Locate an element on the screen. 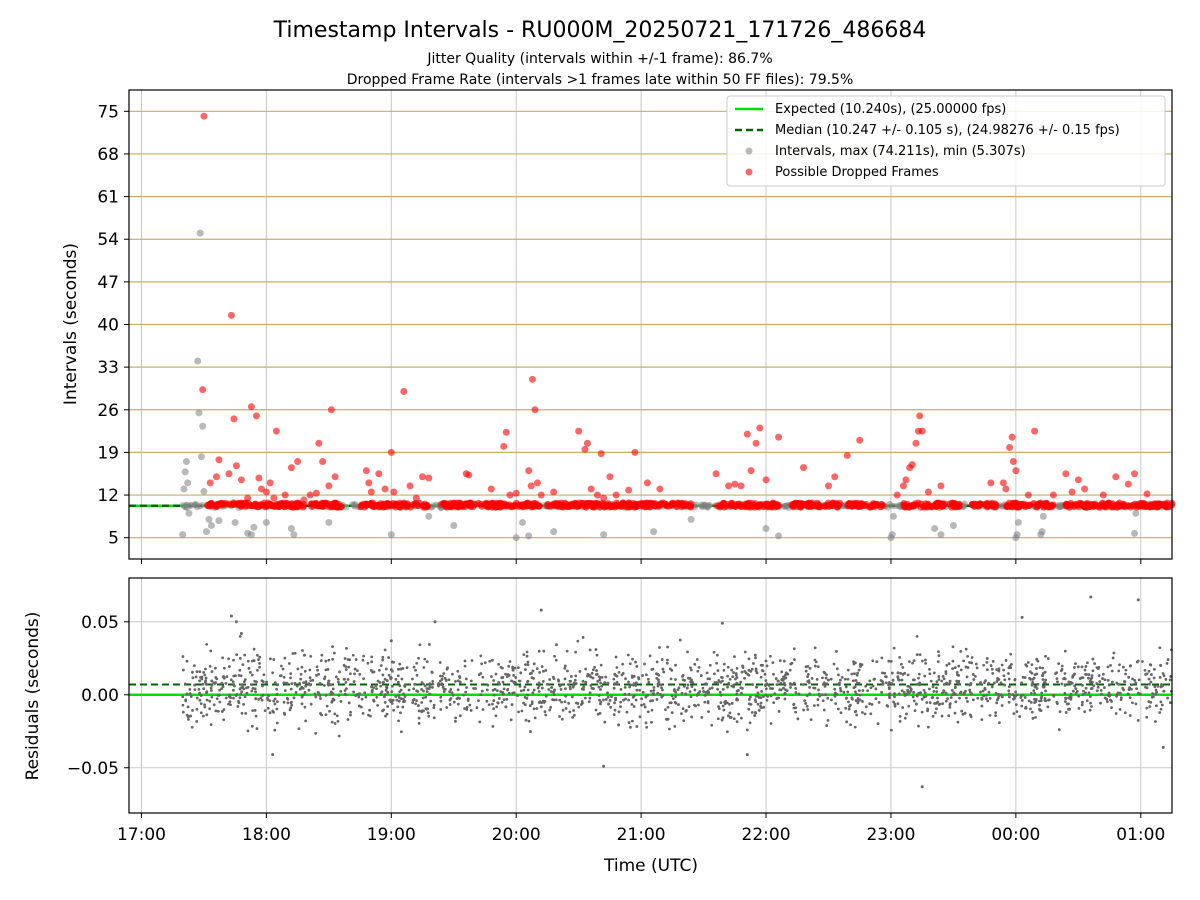 The image size is (1200, 900). legend-dropped-label: Possible Dropped Frames is located at coordinates (857, 172).